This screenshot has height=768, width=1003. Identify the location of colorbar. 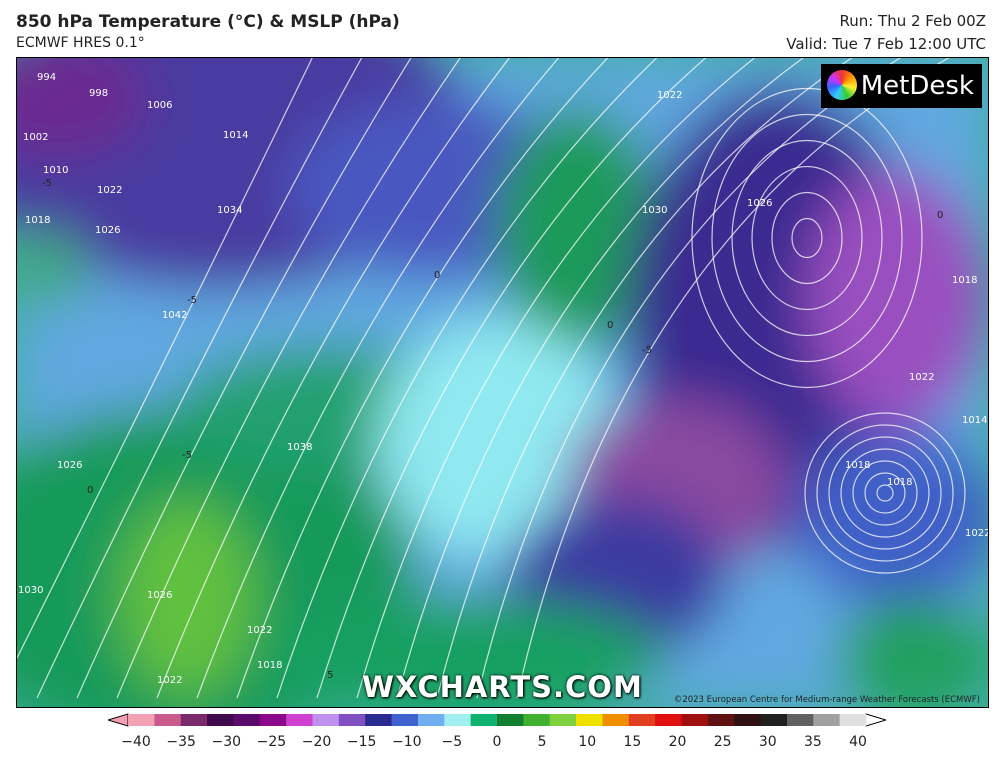
(497, 720).